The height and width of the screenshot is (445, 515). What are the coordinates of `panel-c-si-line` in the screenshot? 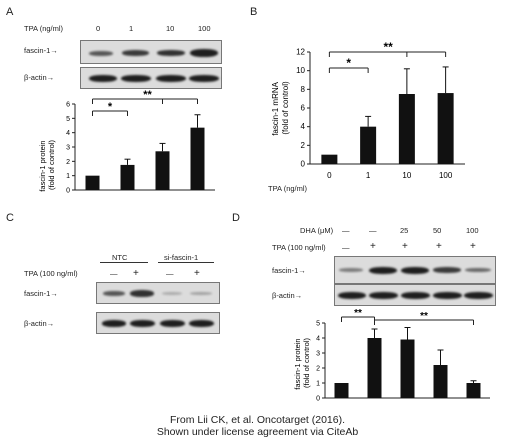 It's located at (186, 262).